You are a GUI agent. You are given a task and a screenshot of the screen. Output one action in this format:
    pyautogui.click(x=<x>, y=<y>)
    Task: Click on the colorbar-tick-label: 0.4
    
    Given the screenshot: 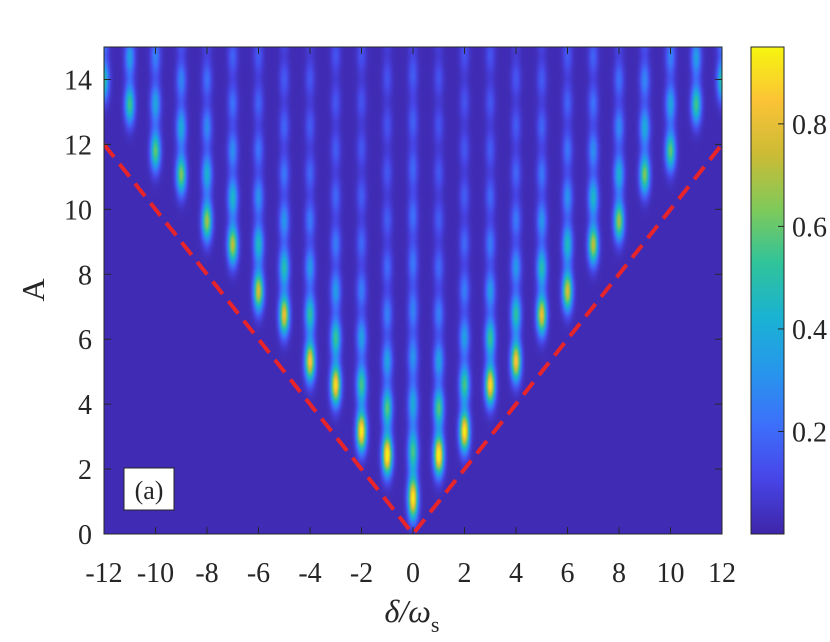 What is the action you would take?
    pyautogui.click(x=809, y=330)
    